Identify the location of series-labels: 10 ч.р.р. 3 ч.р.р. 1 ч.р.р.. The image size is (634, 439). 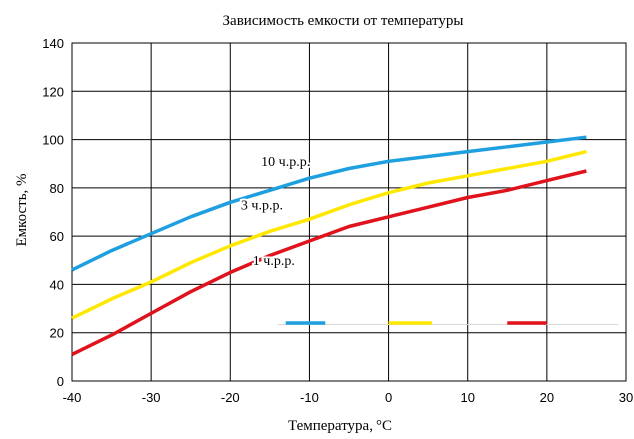
(275, 212).